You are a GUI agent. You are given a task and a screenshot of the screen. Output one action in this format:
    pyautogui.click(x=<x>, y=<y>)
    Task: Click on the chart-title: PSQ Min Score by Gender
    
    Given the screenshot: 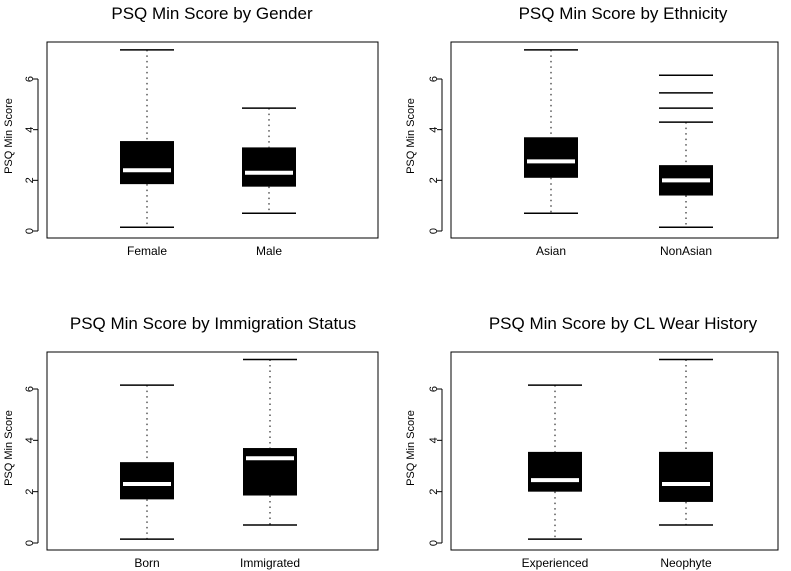 What is the action you would take?
    pyautogui.click(x=212, y=13)
    